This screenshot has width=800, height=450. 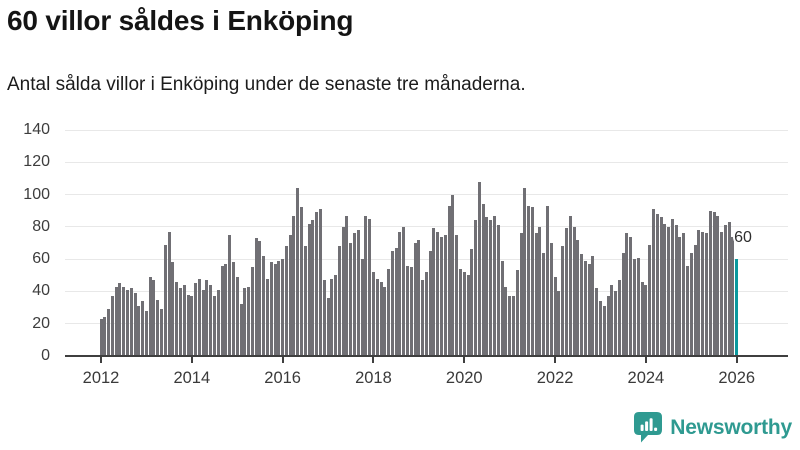 What do you see at coordinates (36, 162) in the screenshot?
I see `y-axis-label: 120` at bounding box center [36, 162].